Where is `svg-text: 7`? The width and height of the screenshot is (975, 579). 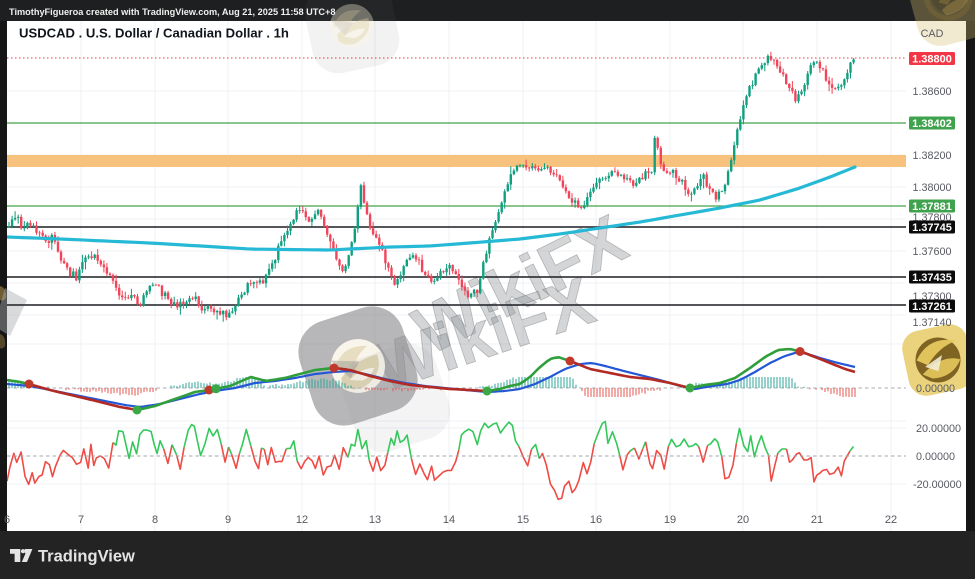
svg-text: 7 is located at coordinates (81, 520).